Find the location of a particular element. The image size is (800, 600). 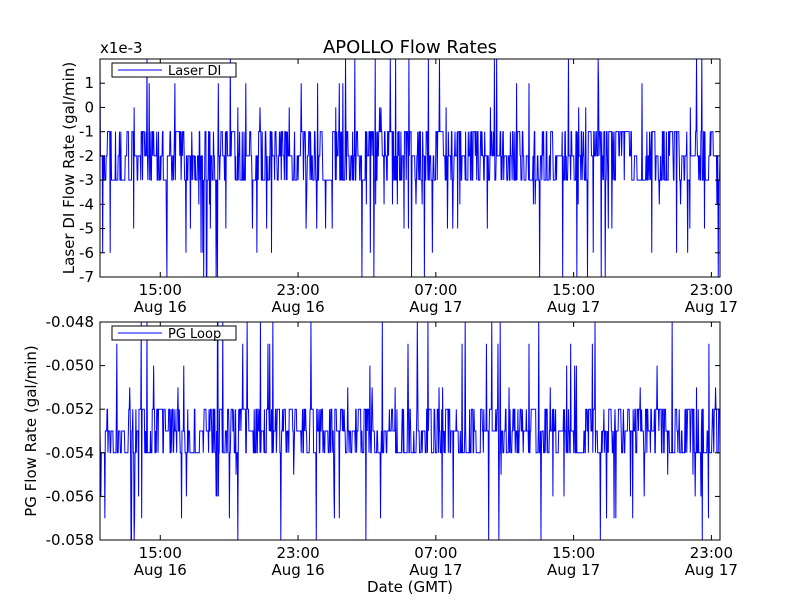

laser-di-y-tick-label: 0 is located at coordinates (89, 107).